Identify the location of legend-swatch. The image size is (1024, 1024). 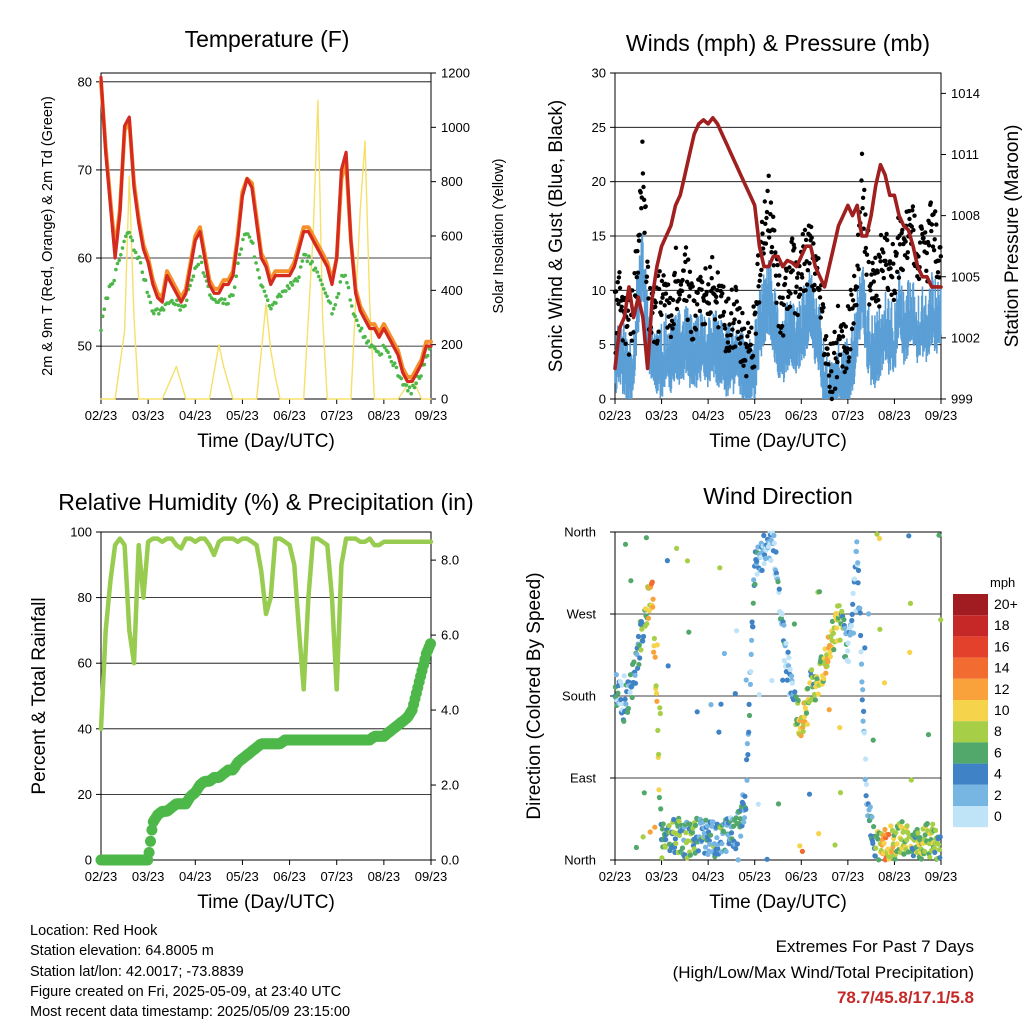
(970, 711).